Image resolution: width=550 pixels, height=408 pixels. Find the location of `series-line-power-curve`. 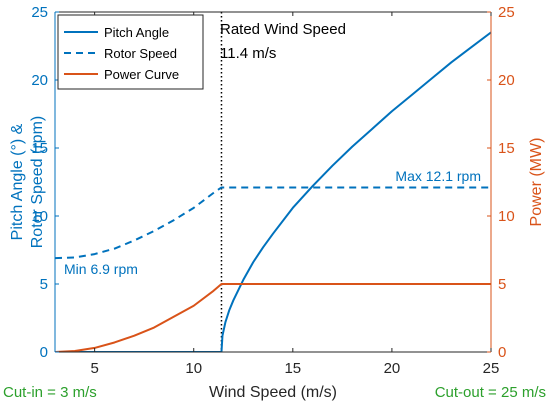

series-line-power-curve is located at coordinates (273, 317).